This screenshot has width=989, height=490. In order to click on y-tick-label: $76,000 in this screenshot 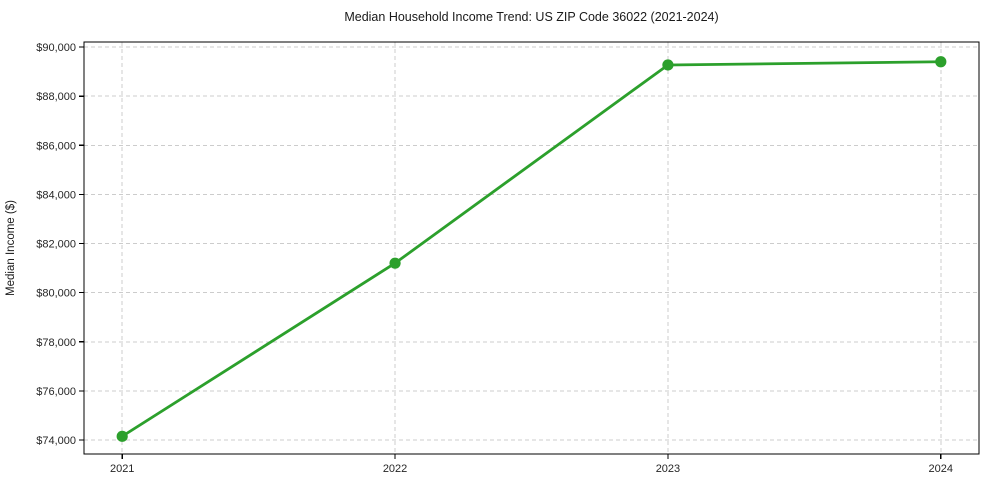, I will do `click(56, 392)`.